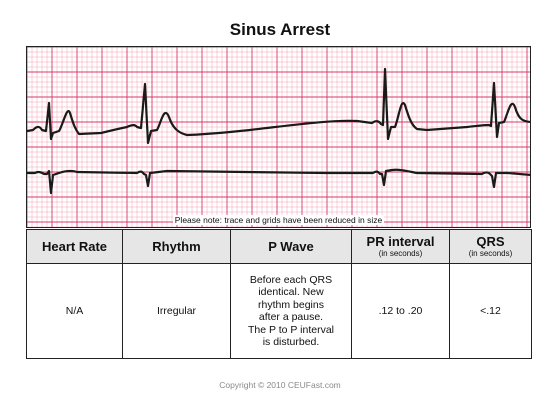 The width and height of the screenshot is (560, 410). What do you see at coordinates (400, 311) in the screenshot?
I see `cell-pr-interval: .12 to .20` at bounding box center [400, 311].